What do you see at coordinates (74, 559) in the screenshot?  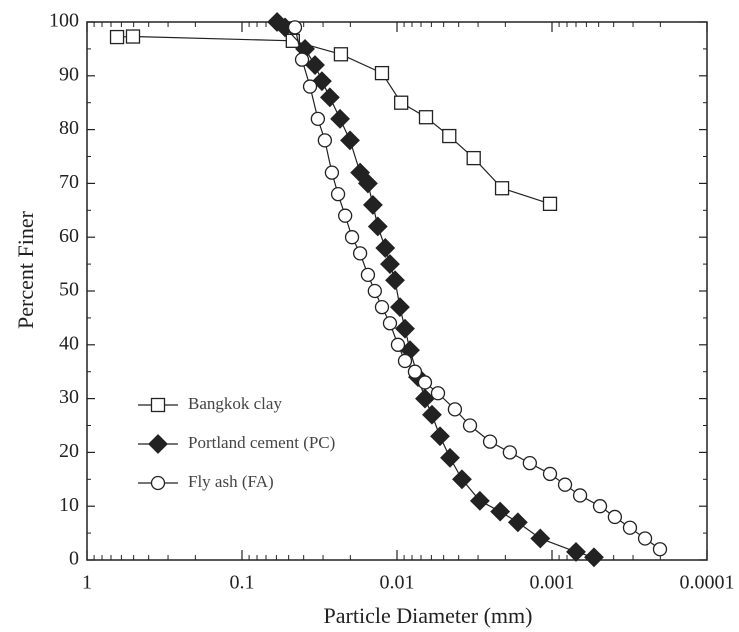 I see `y-tick-label: 0` at bounding box center [74, 559].